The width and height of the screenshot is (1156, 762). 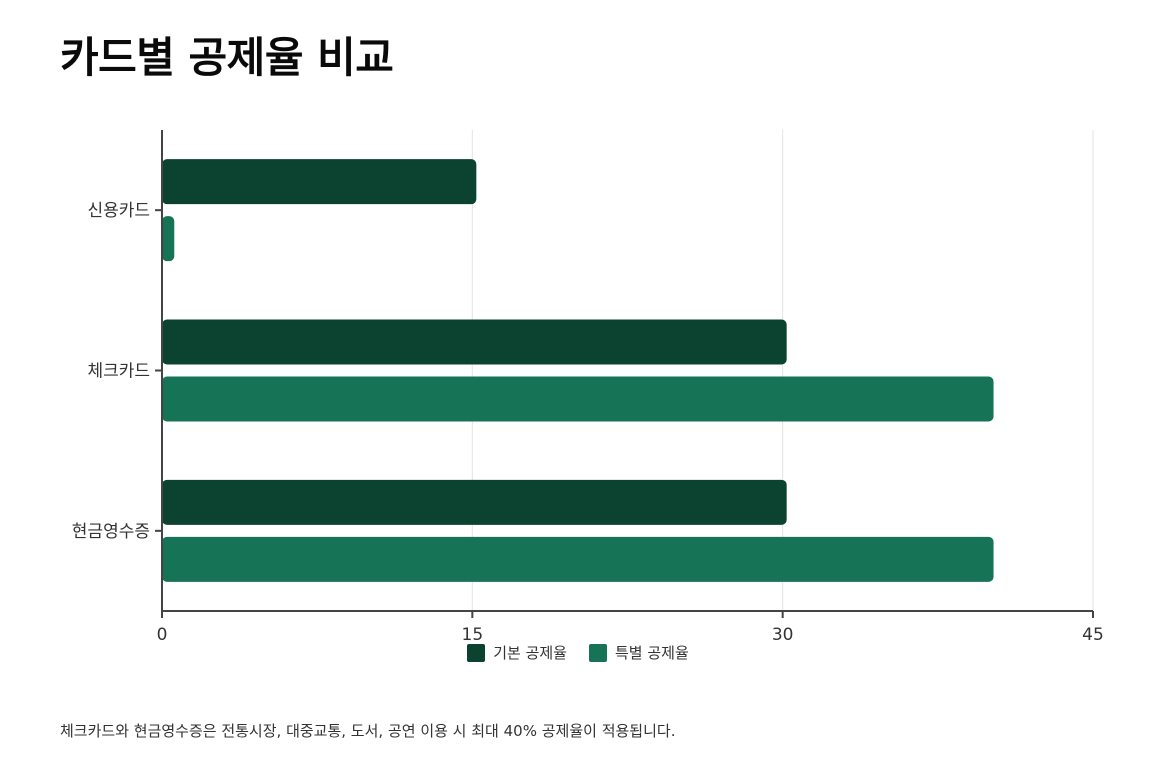 I want to click on legend-label-special: 특별 공제율, so click(x=652, y=653).